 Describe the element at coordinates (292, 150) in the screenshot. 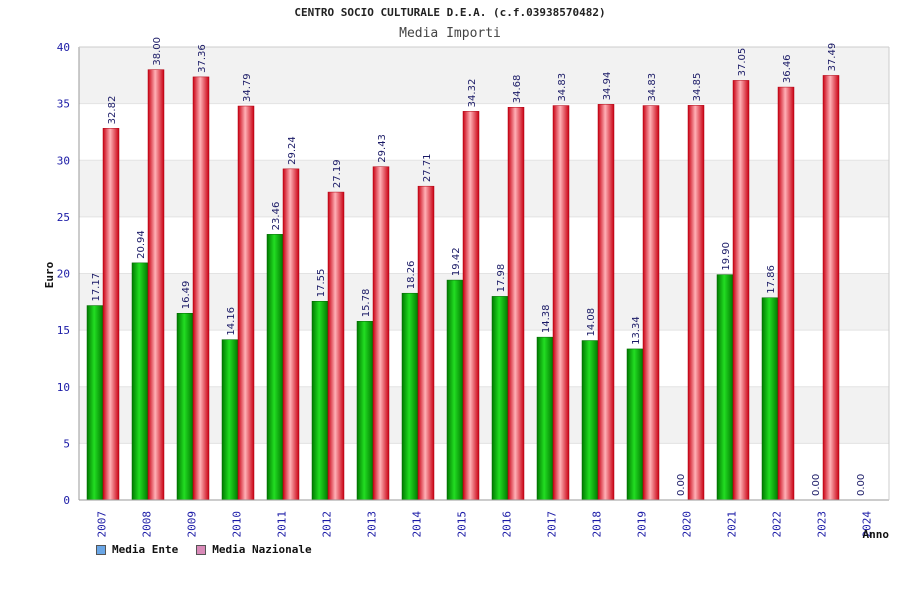

I see `data-label-media-nazionale: 29.24` at that location.